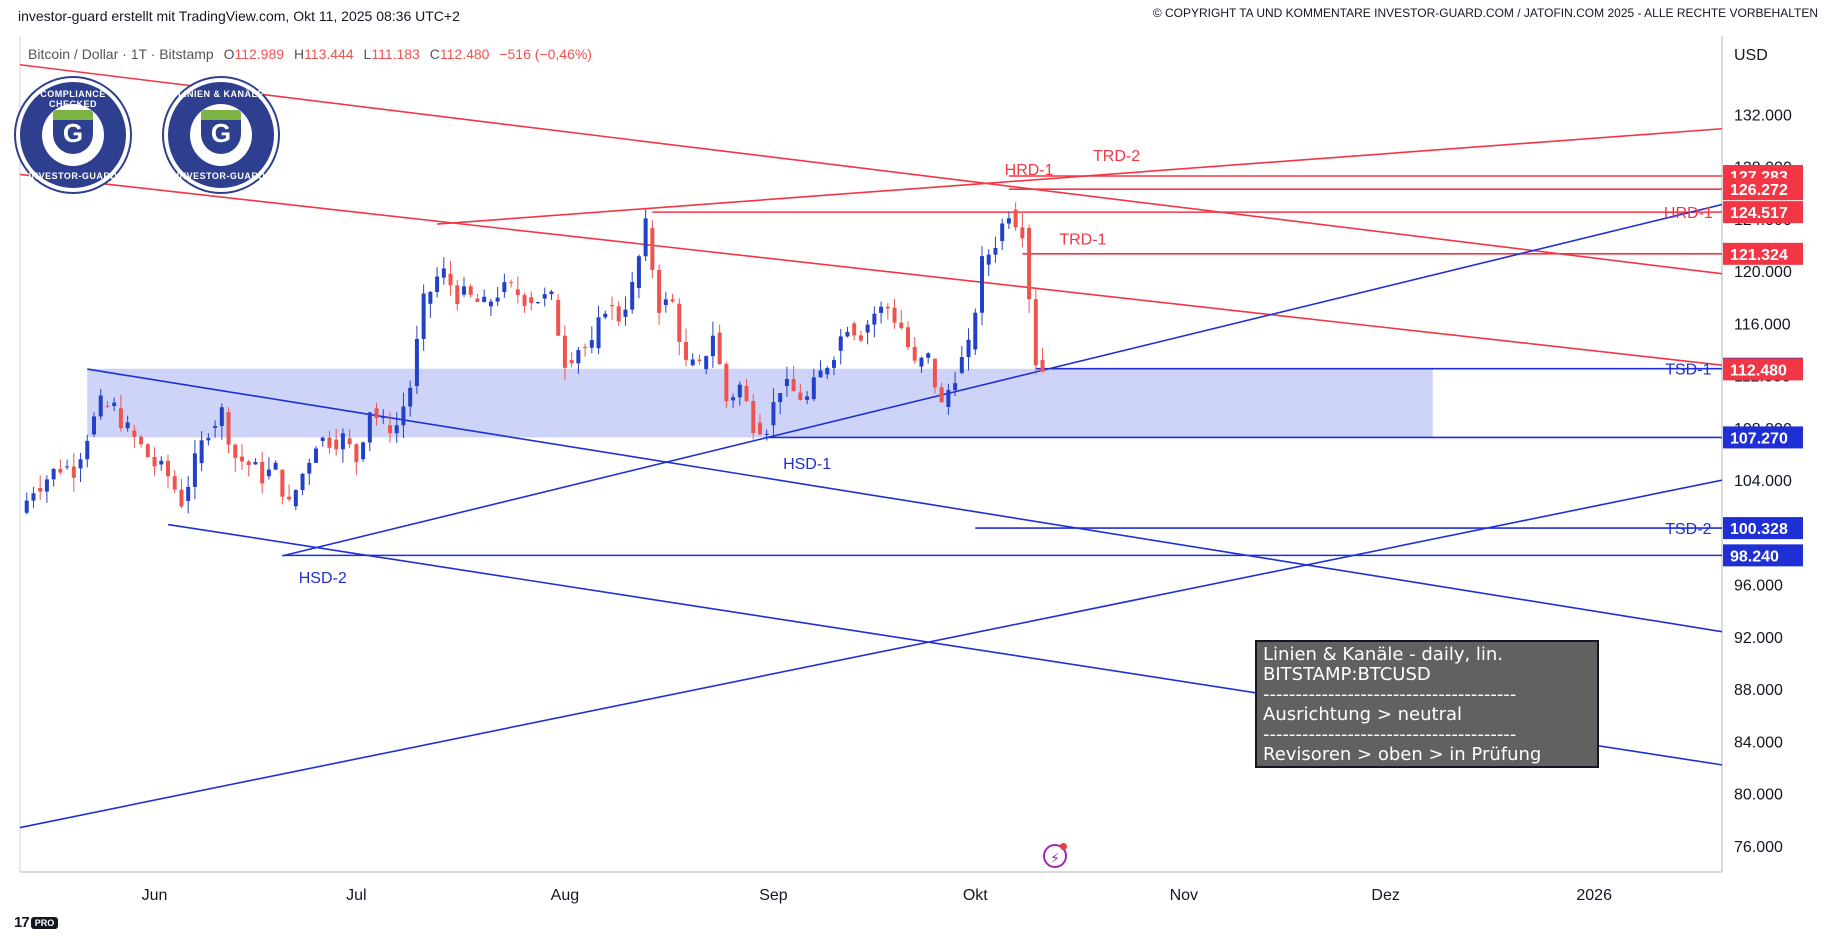 The height and width of the screenshot is (937, 1828). What do you see at coordinates (1688, 370) in the screenshot?
I see `line-annotation: TSD-1` at bounding box center [1688, 370].